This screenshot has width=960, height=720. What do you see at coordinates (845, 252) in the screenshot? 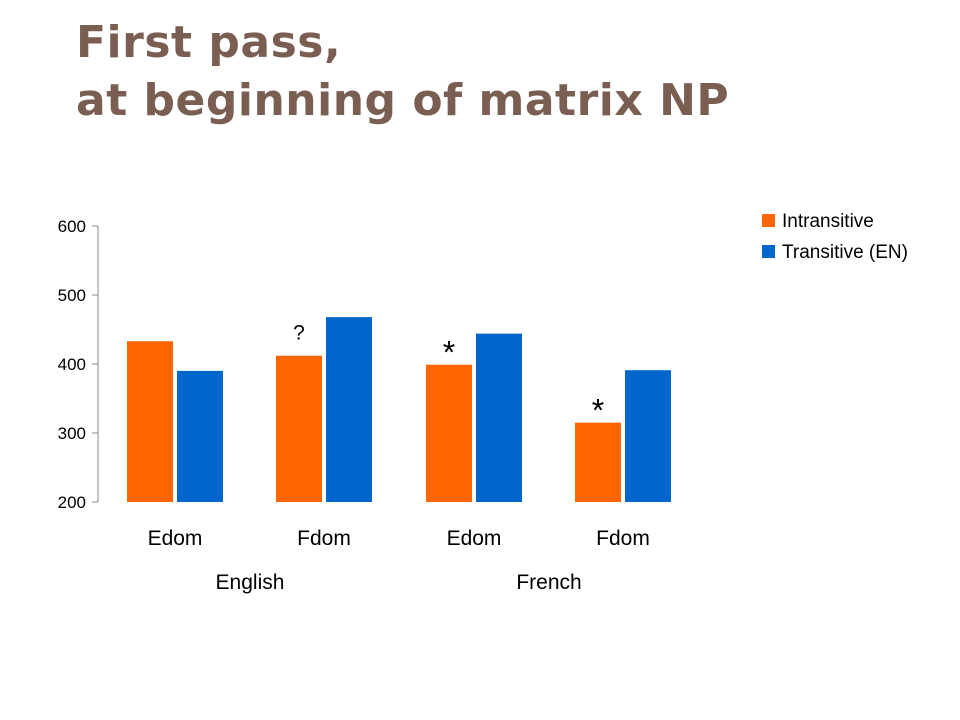
I see `legend-label: Transitive (EN)` at bounding box center [845, 252].